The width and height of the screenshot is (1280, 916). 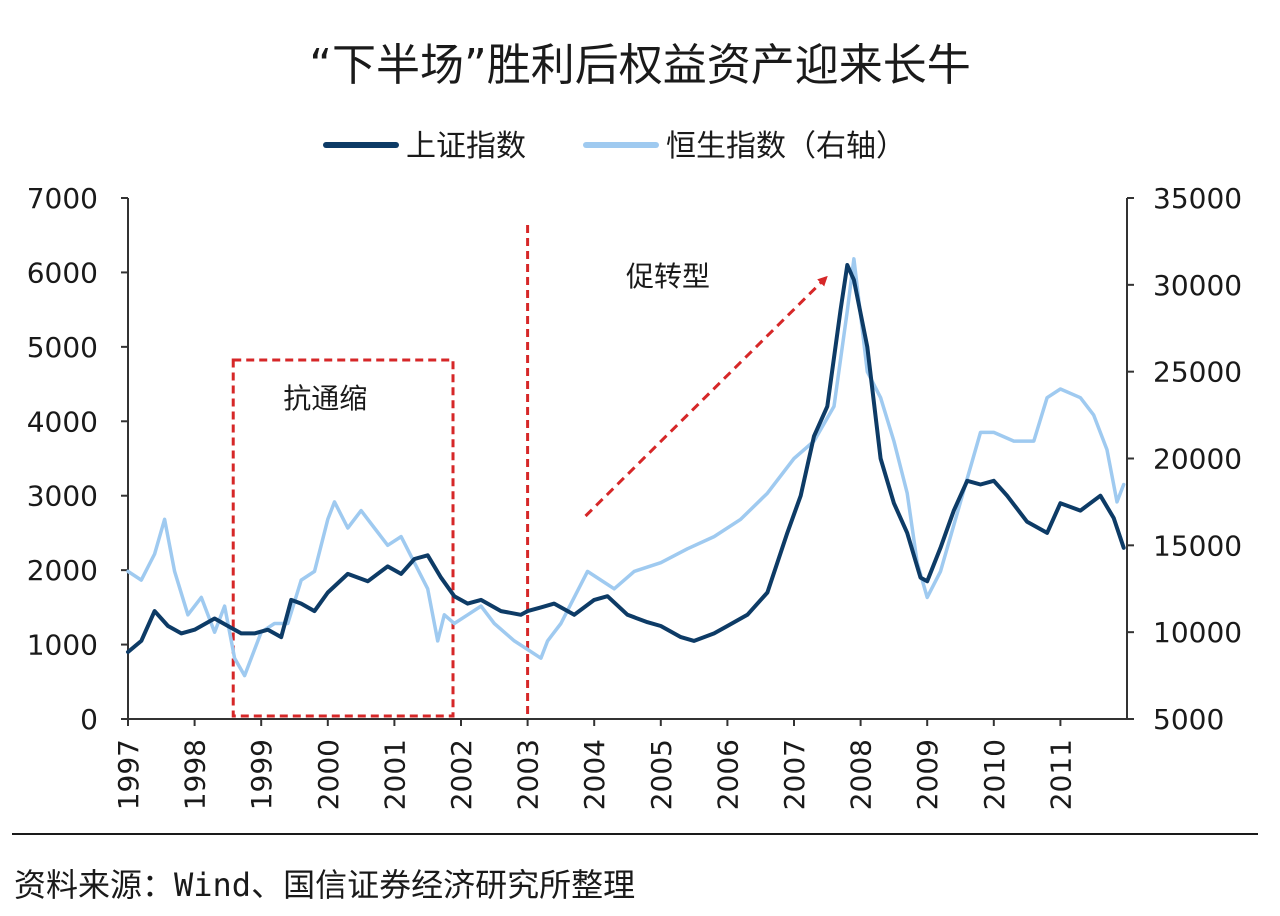 I want to click on deflation-box, so click(x=343, y=538).